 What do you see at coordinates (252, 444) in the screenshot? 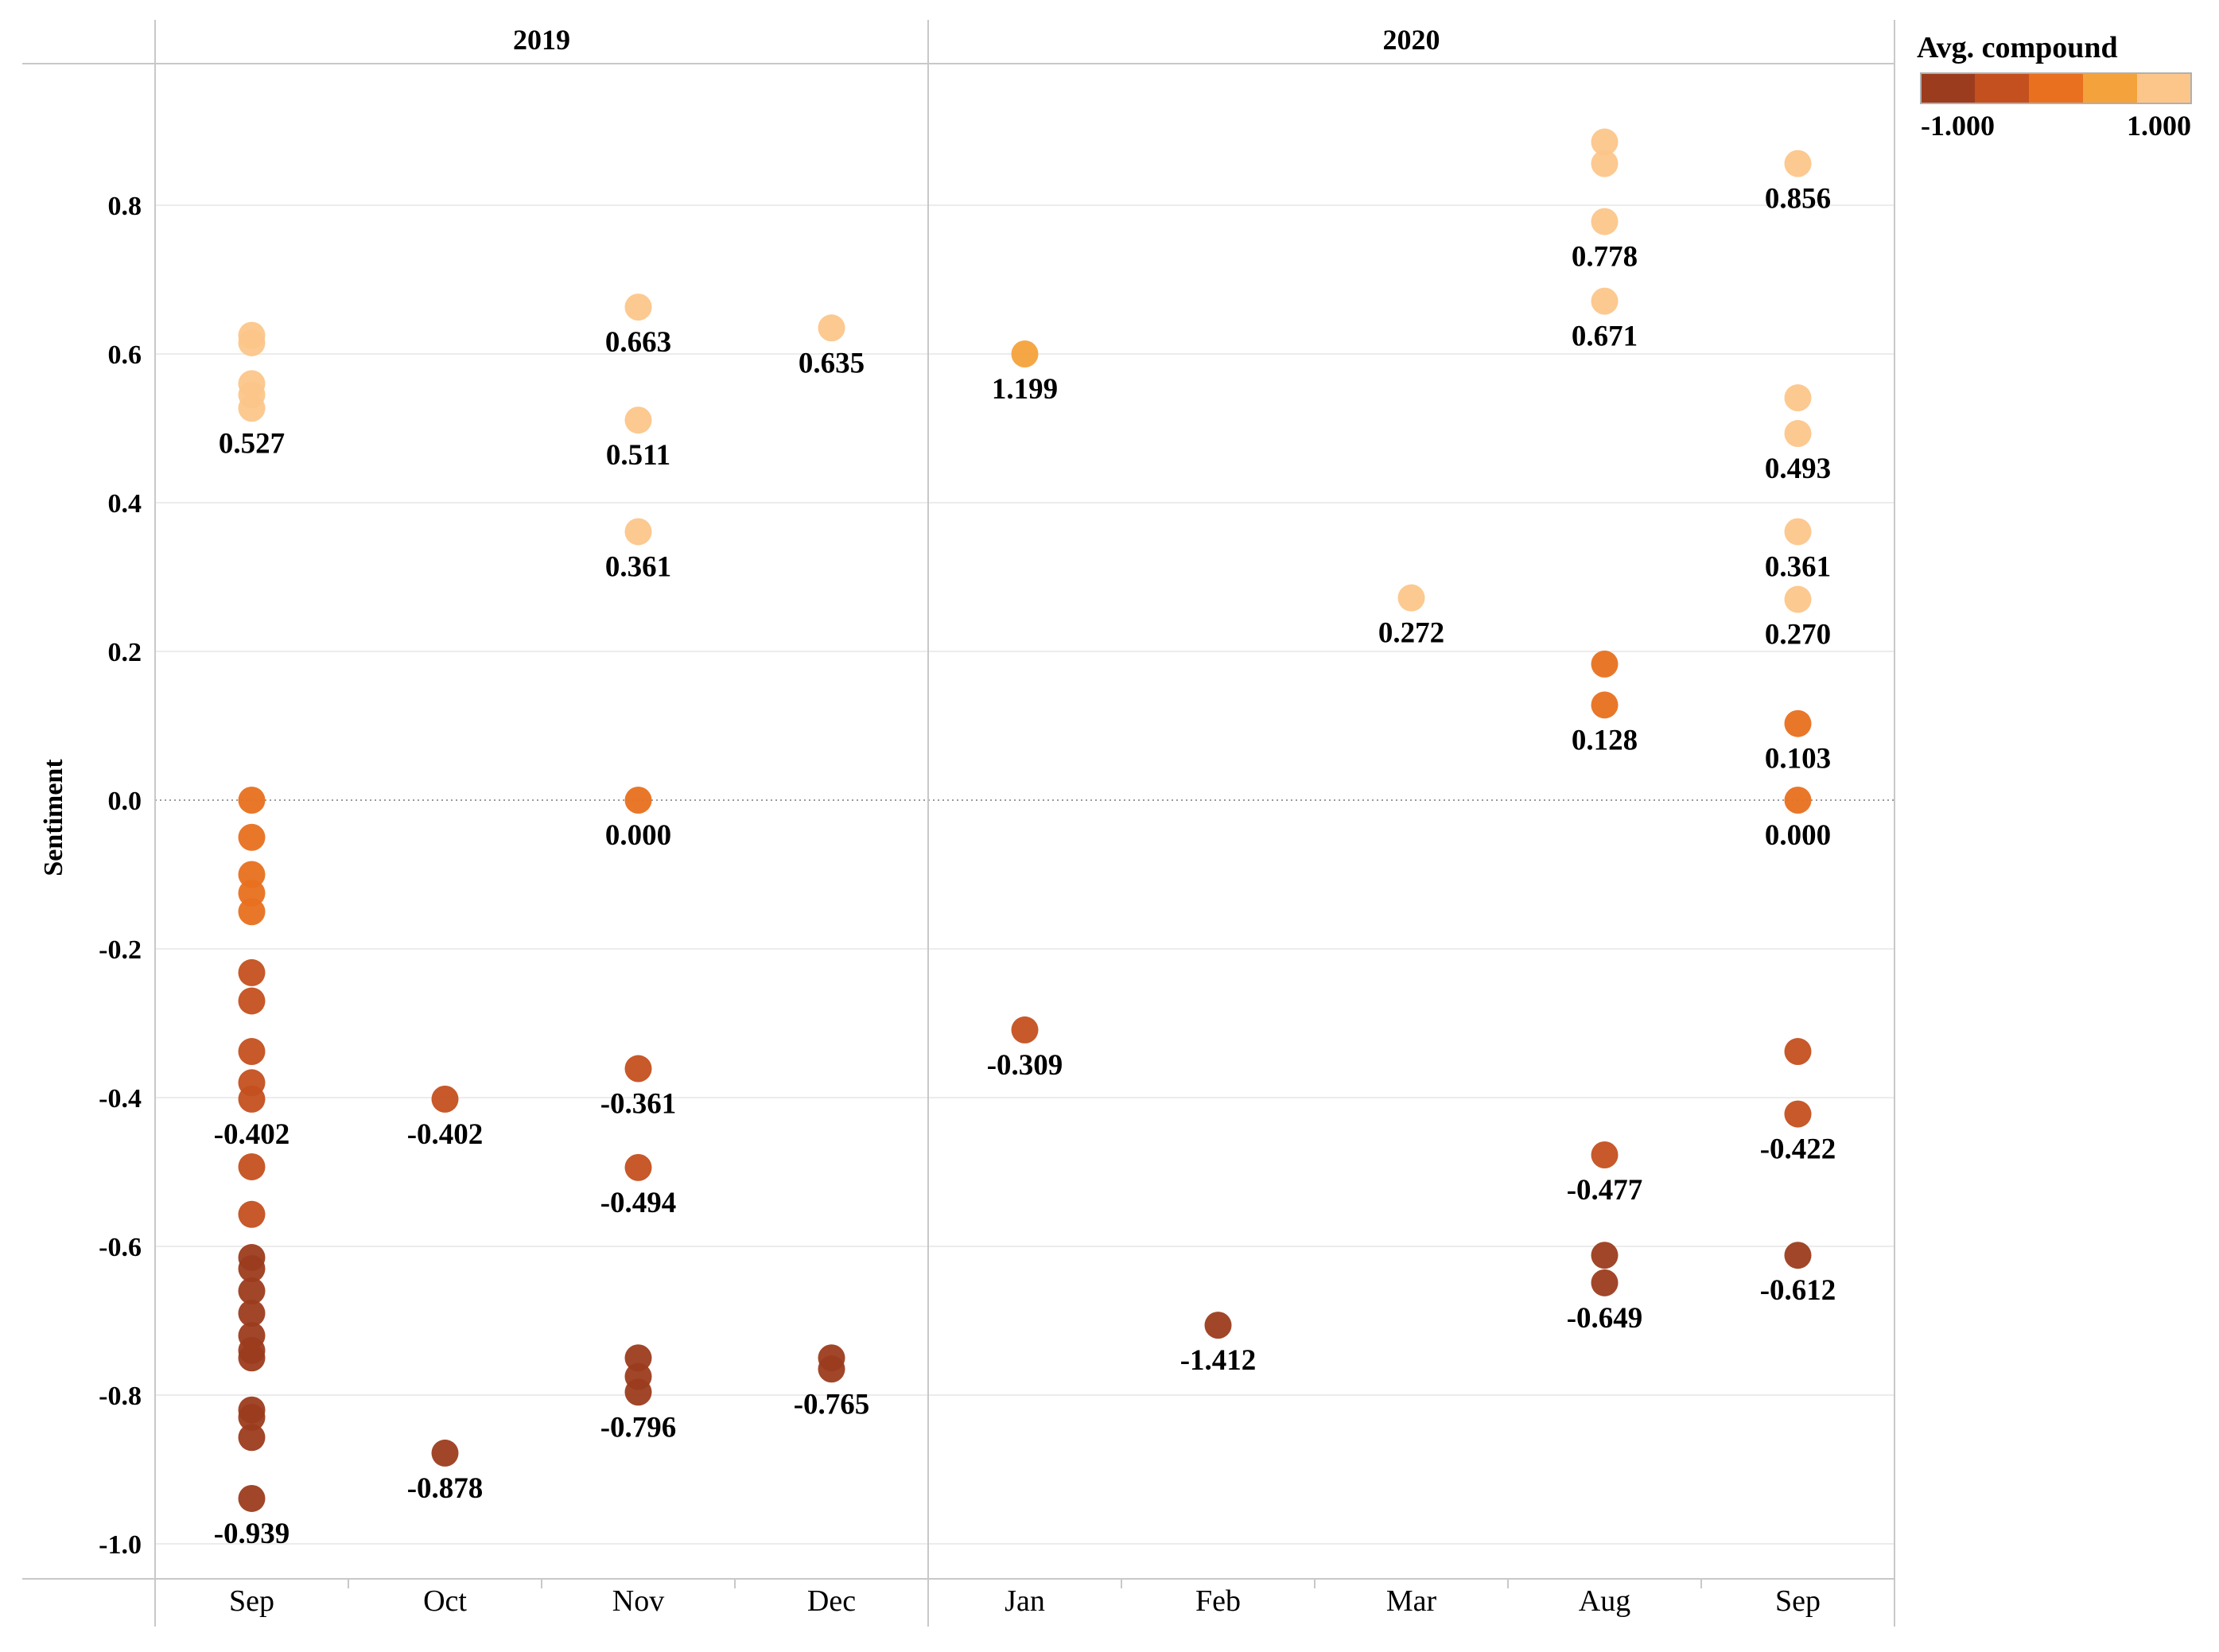
I see `data-label: 0.527` at bounding box center [252, 444].